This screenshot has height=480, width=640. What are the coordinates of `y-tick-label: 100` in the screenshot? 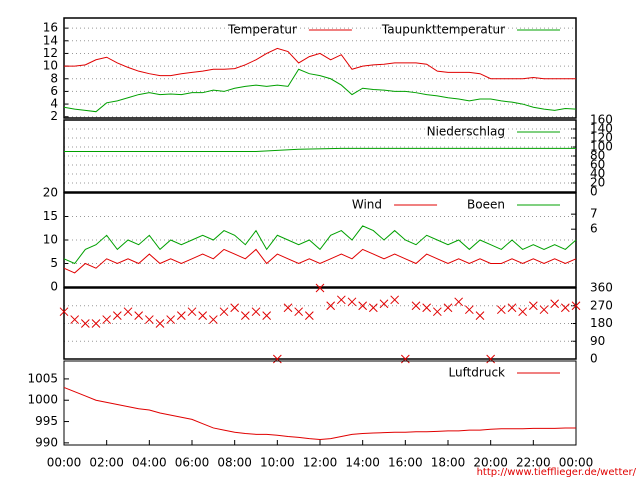 It's located at (601, 147).